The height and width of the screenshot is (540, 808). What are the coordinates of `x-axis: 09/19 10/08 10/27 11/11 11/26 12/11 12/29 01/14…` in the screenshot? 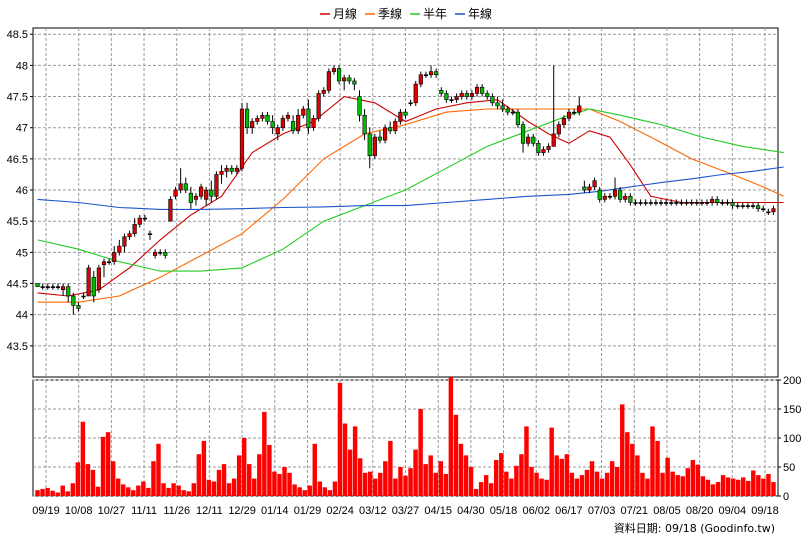 It's located at (405, 511).